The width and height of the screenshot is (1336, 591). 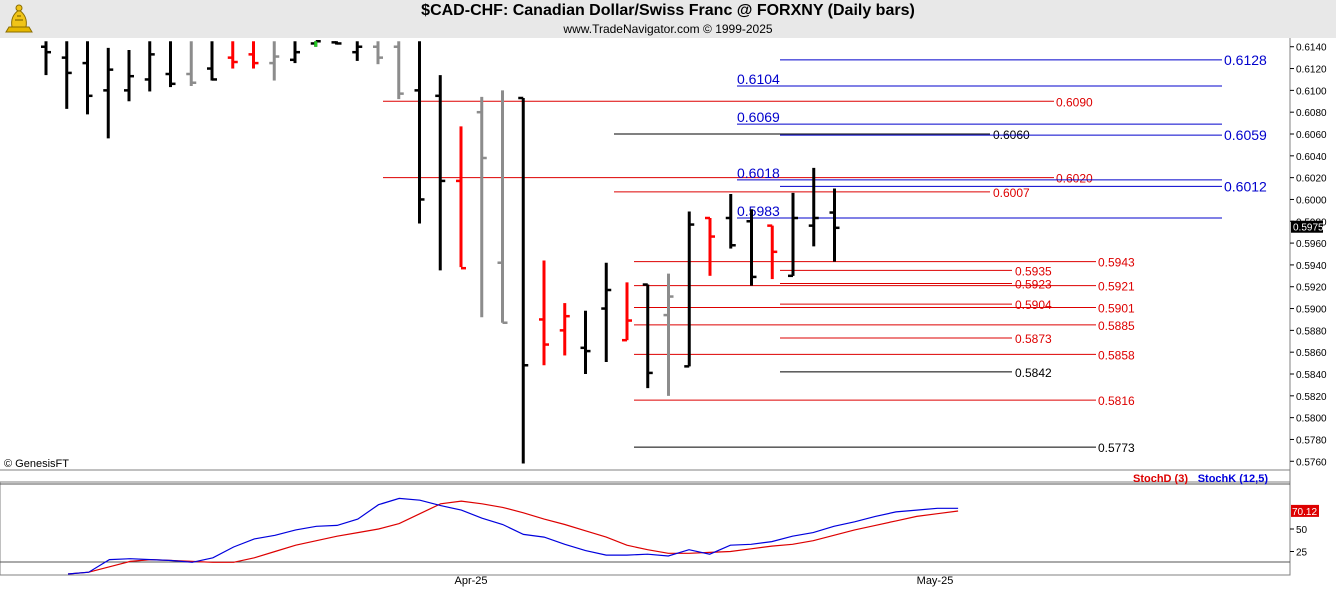 What do you see at coordinates (758, 211) in the screenshot?
I see `level-label: 0.5983` at bounding box center [758, 211].